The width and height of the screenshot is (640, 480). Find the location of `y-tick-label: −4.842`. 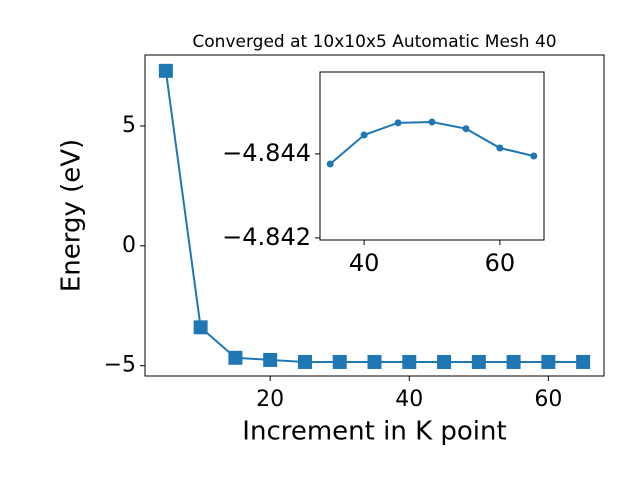

y-tick-label: −4.842 is located at coordinates (266, 237).